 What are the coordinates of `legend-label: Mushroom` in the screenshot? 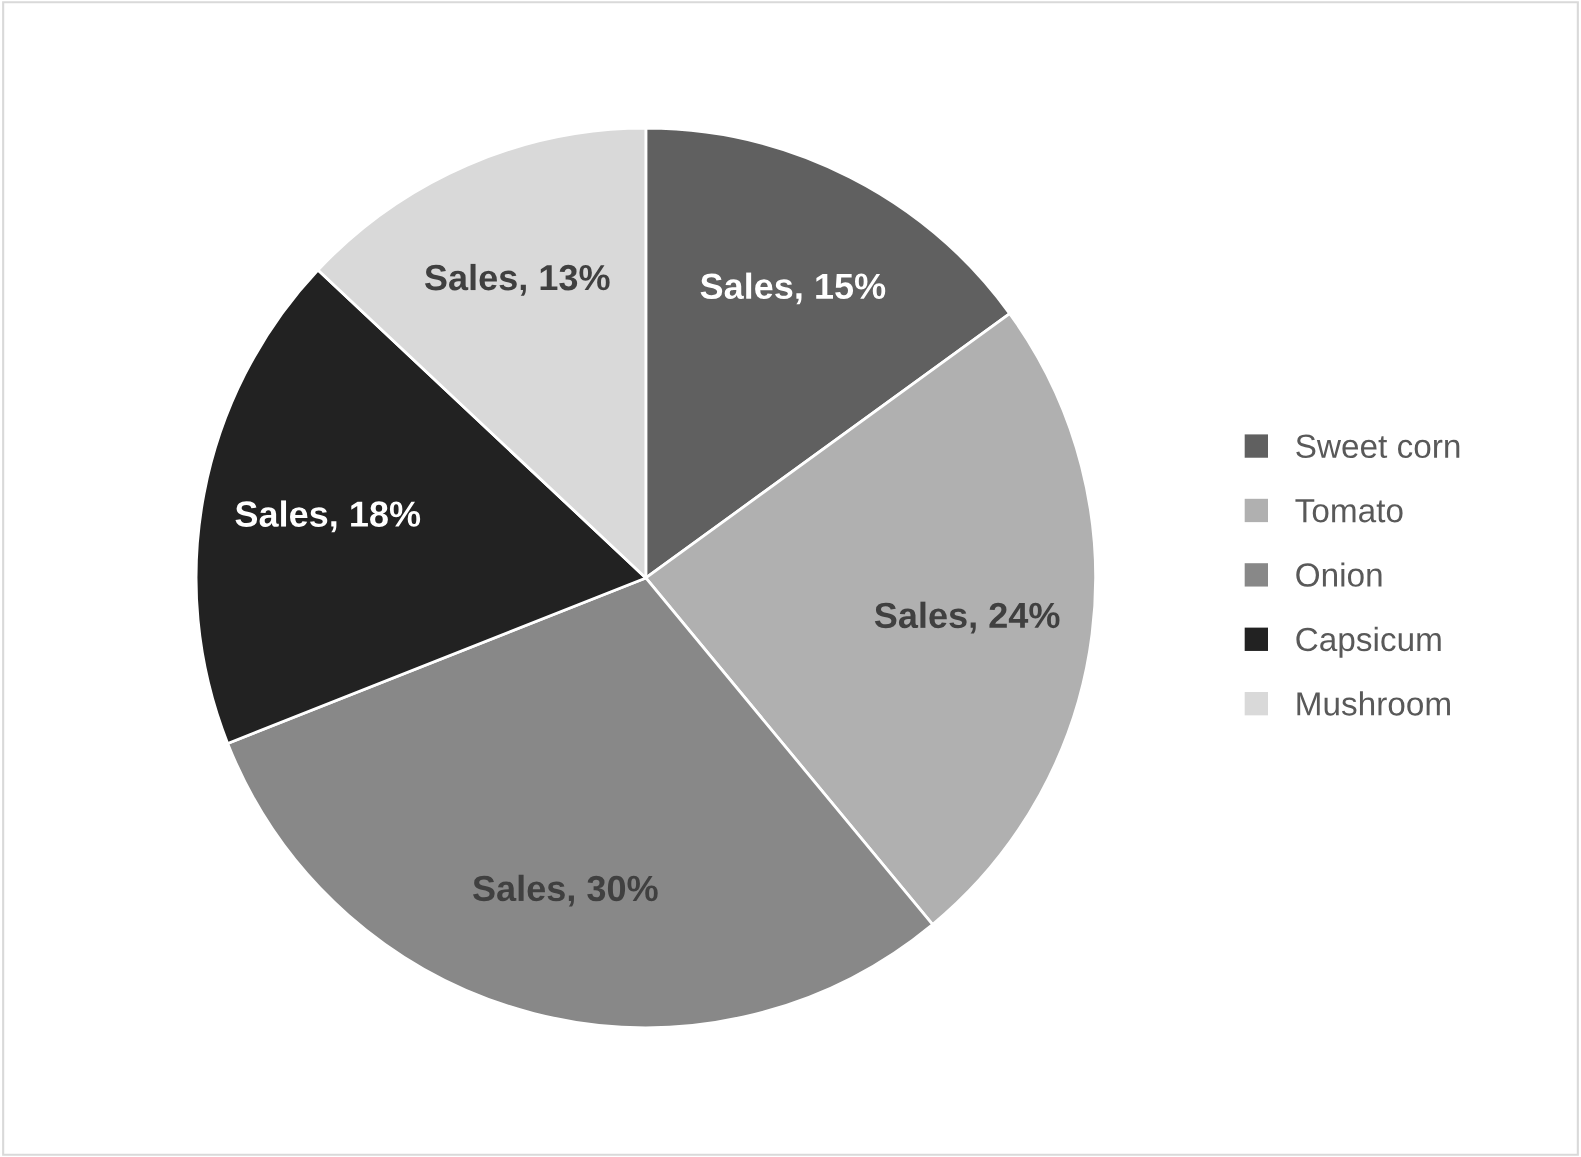 It's located at (1373, 703).